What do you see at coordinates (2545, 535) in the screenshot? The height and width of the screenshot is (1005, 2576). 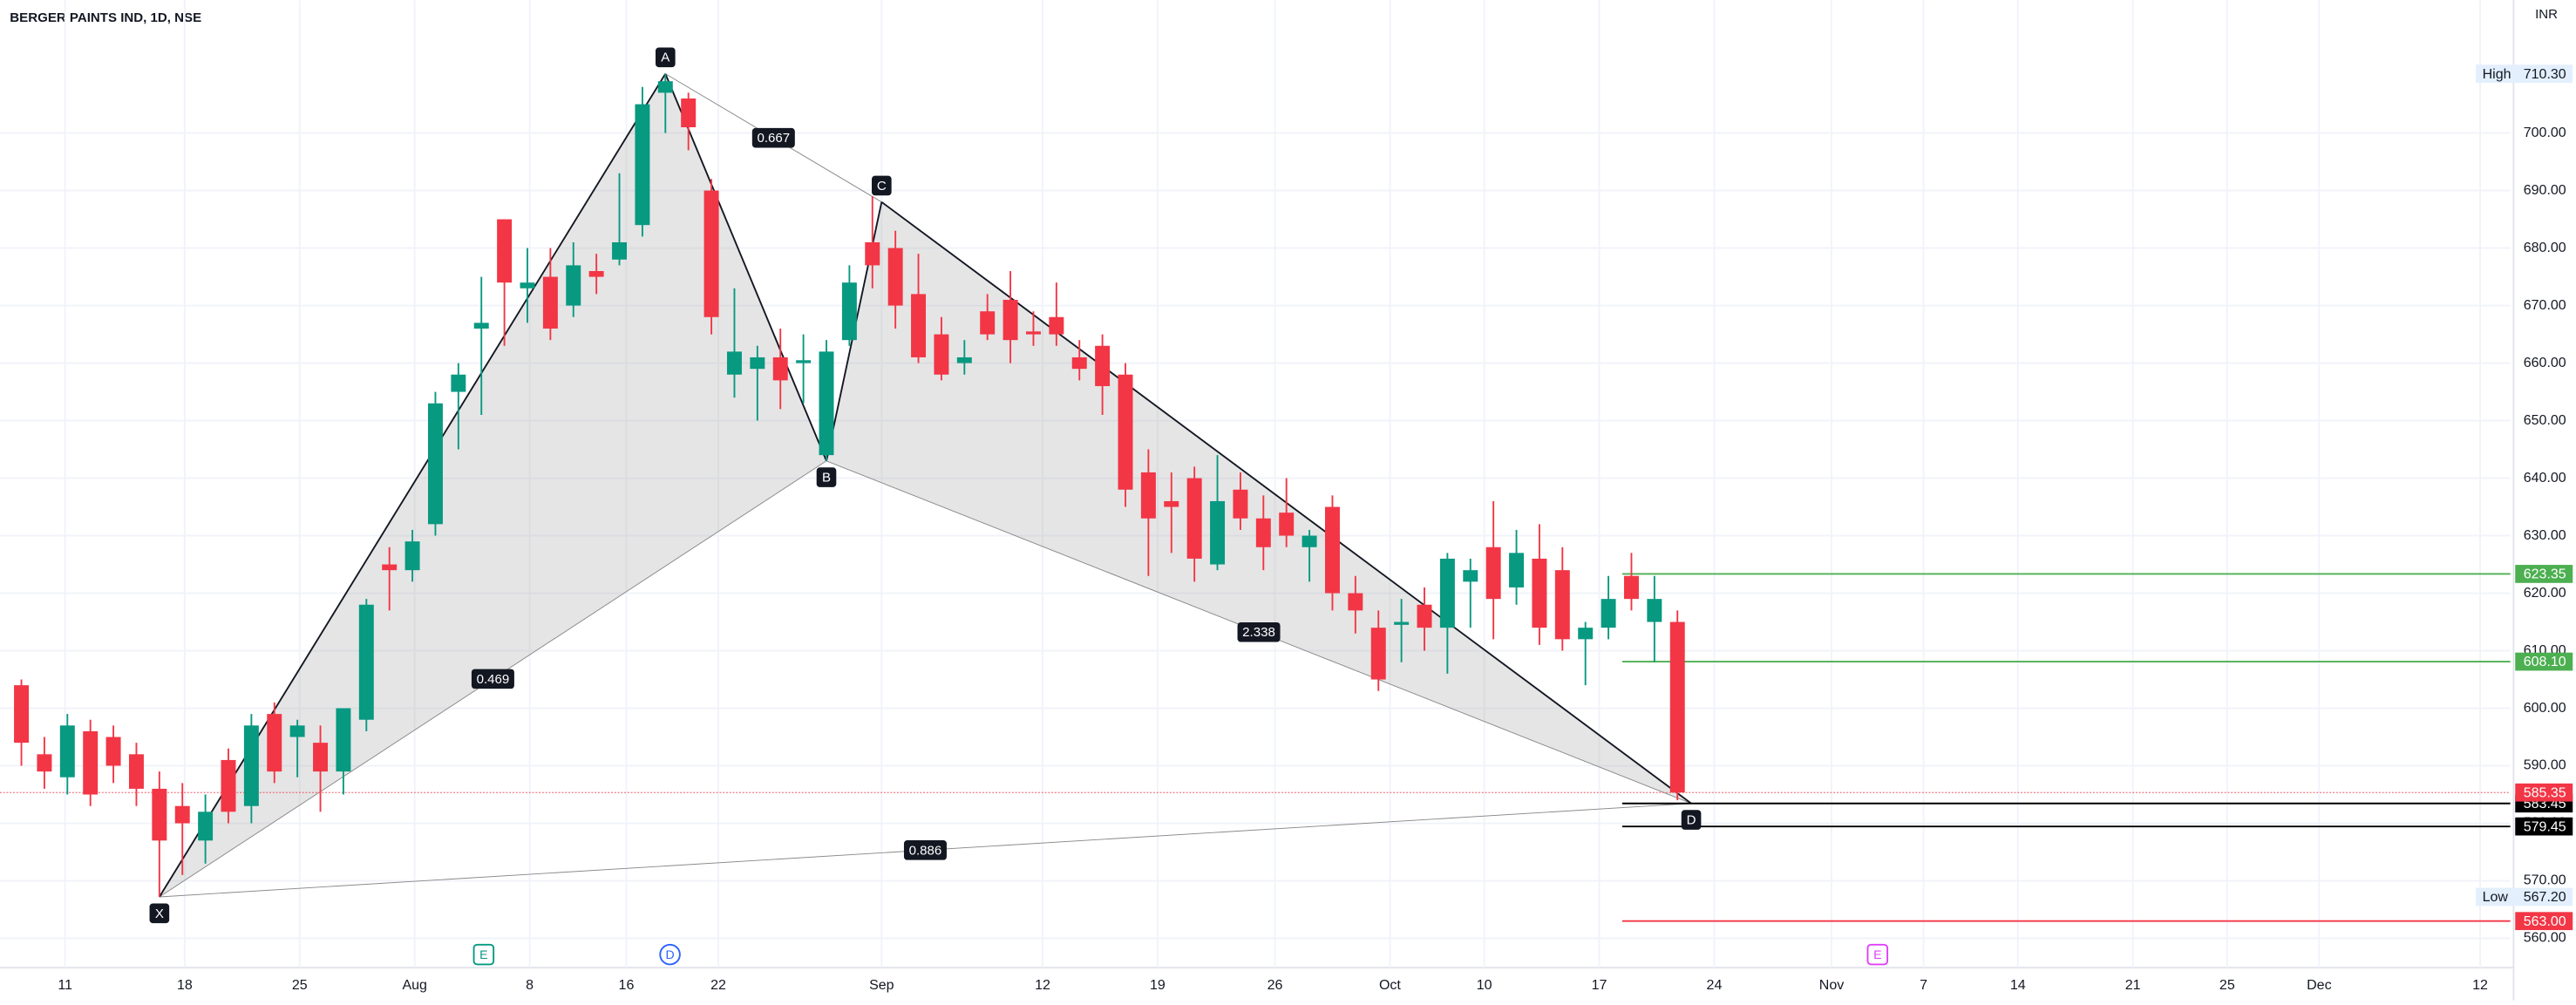 I see `y-tick-label: 630.00` at bounding box center [2545, 535].